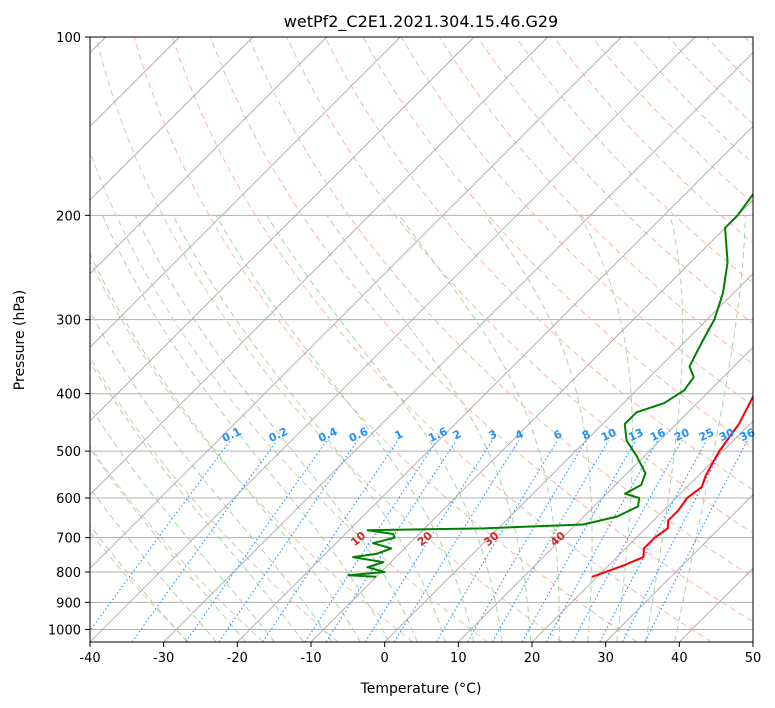  What do you see at coordinates (532, 658) in the screenshot?
I see `x-tick-label: 20` at bounding box center [532, 658].